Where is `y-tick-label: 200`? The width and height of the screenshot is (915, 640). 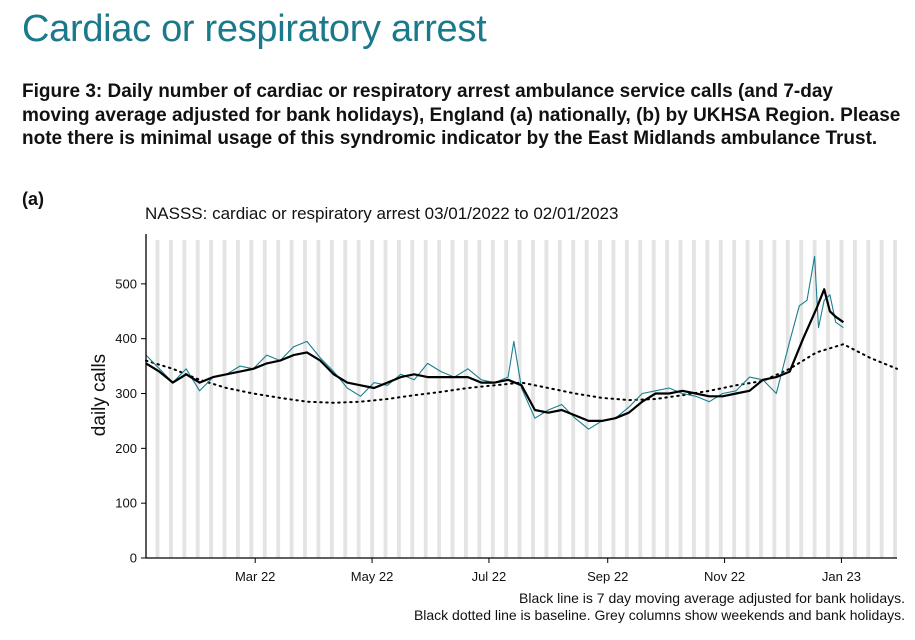 y-tick-label: 200 is located at coordinates (126, 448).